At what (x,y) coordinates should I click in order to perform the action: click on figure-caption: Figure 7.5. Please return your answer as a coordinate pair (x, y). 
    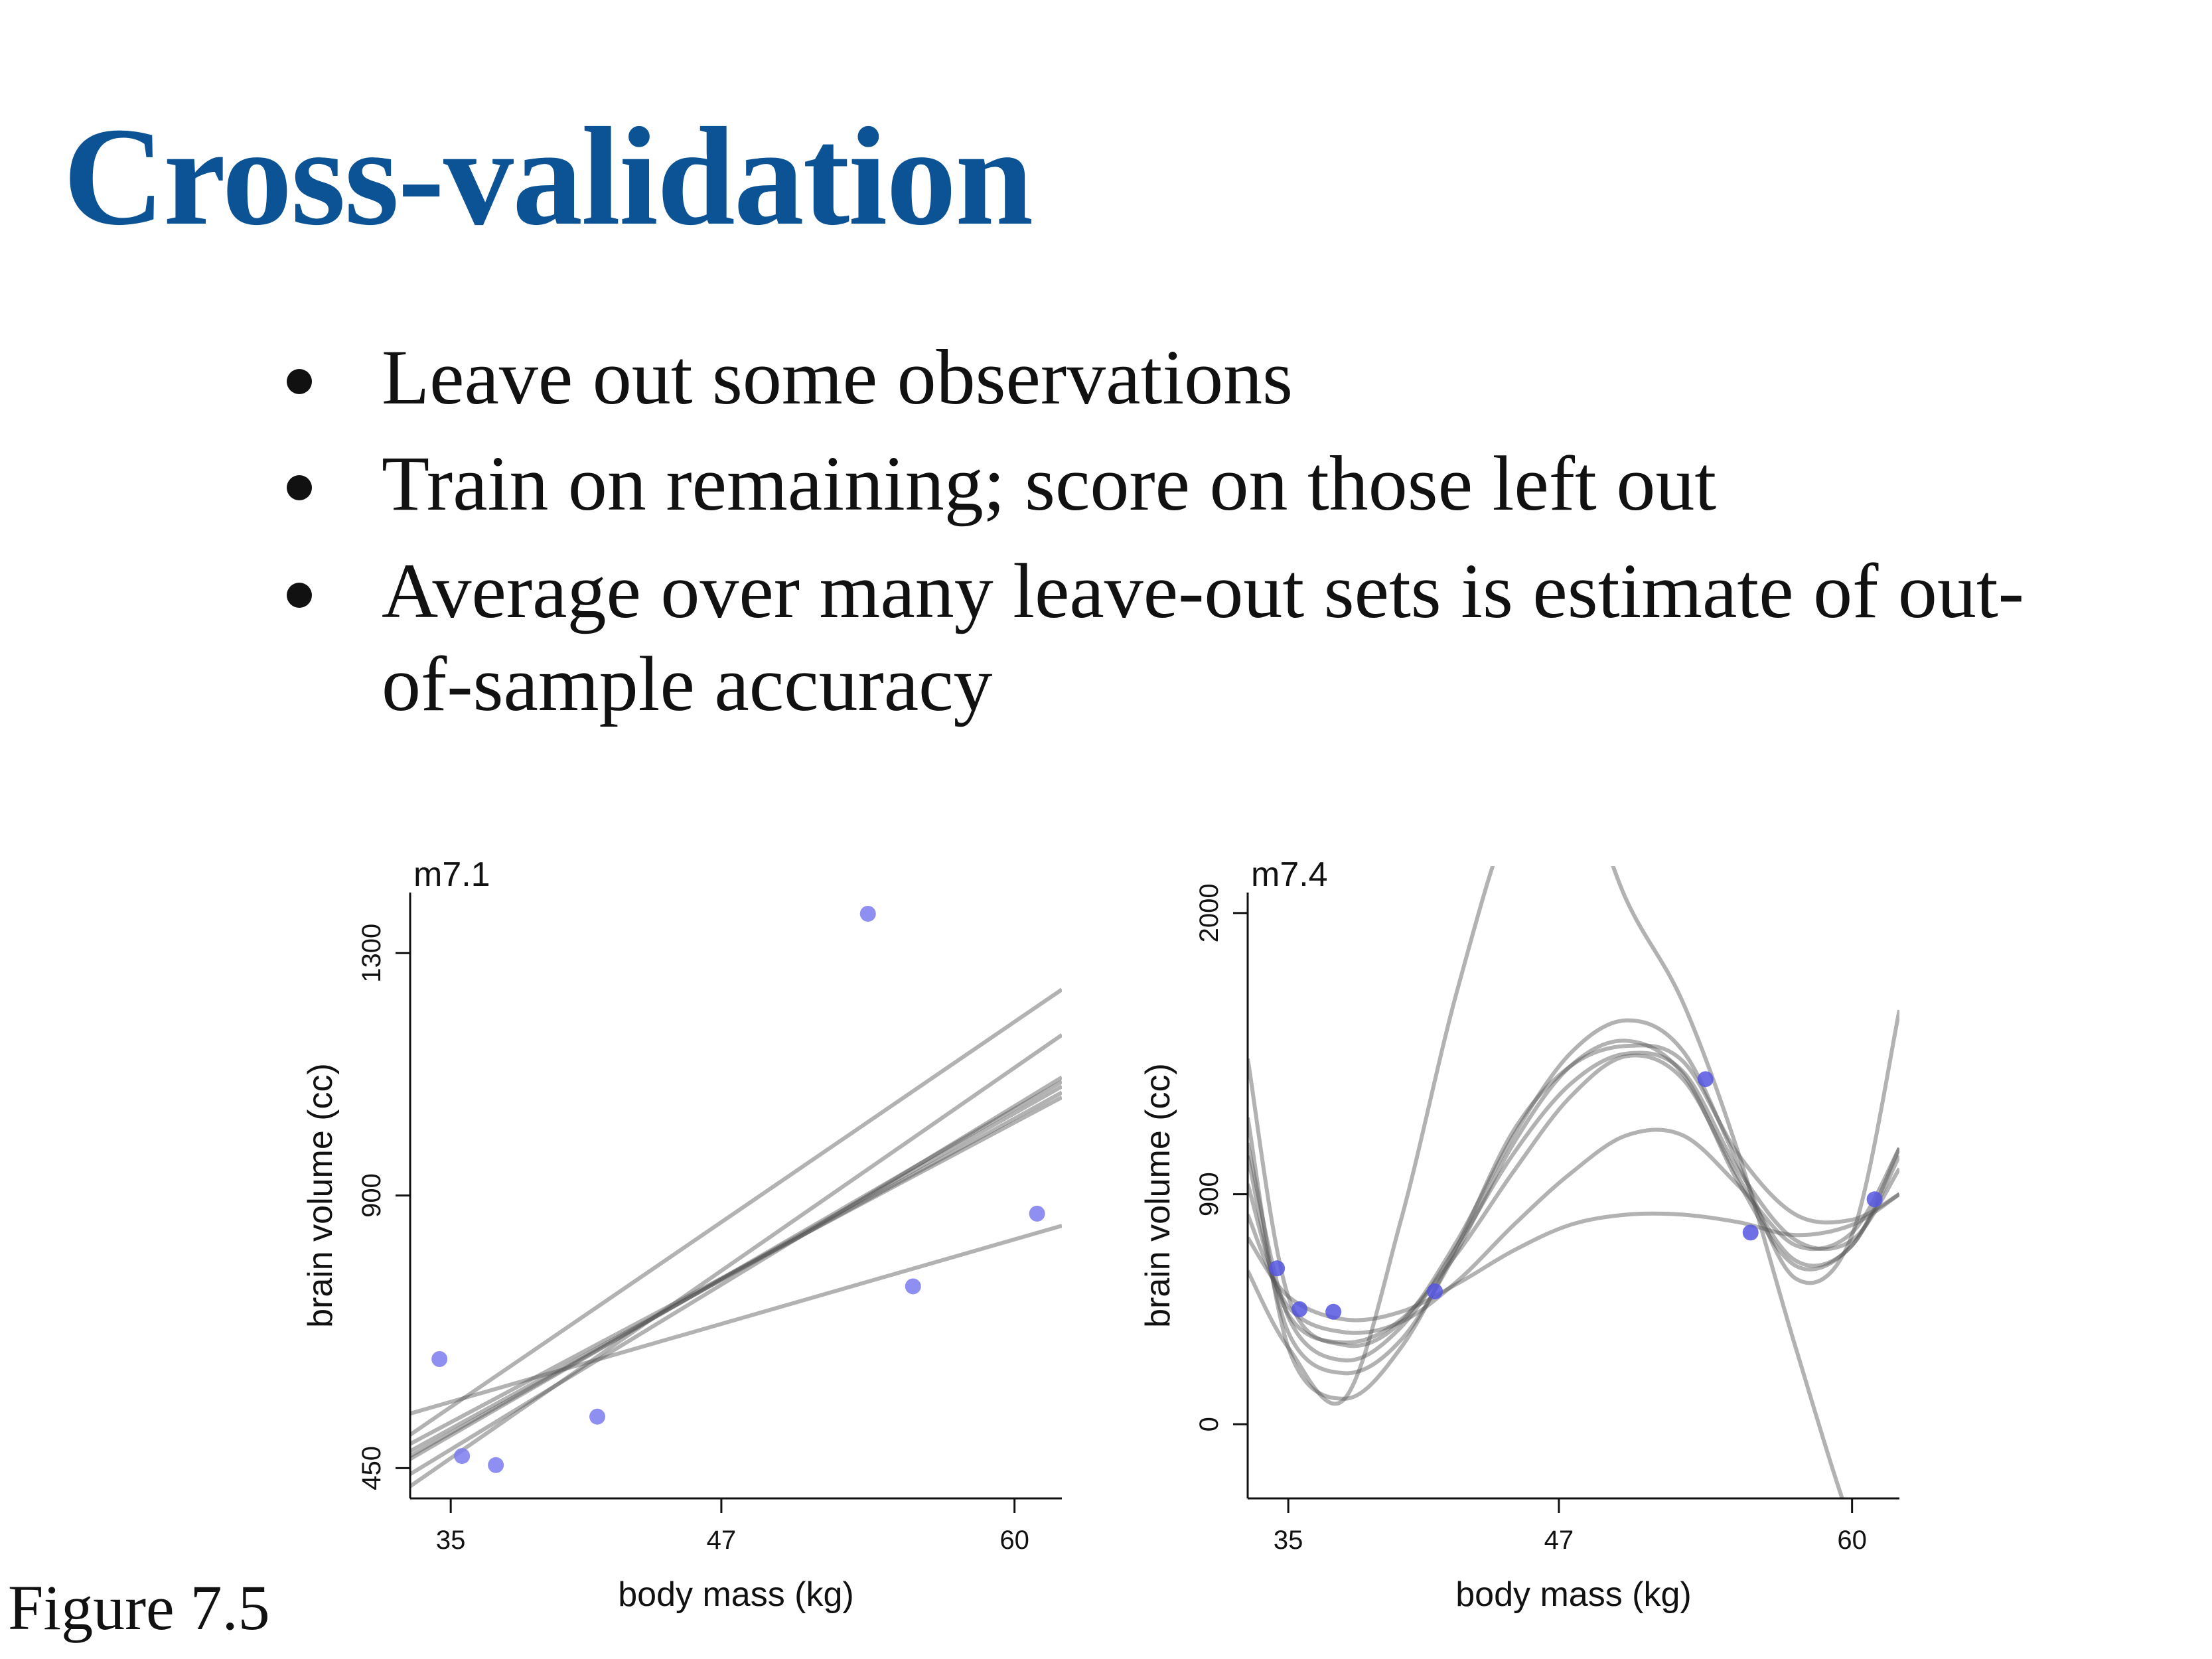
    Looking at the image, I should click on (139, 1607).